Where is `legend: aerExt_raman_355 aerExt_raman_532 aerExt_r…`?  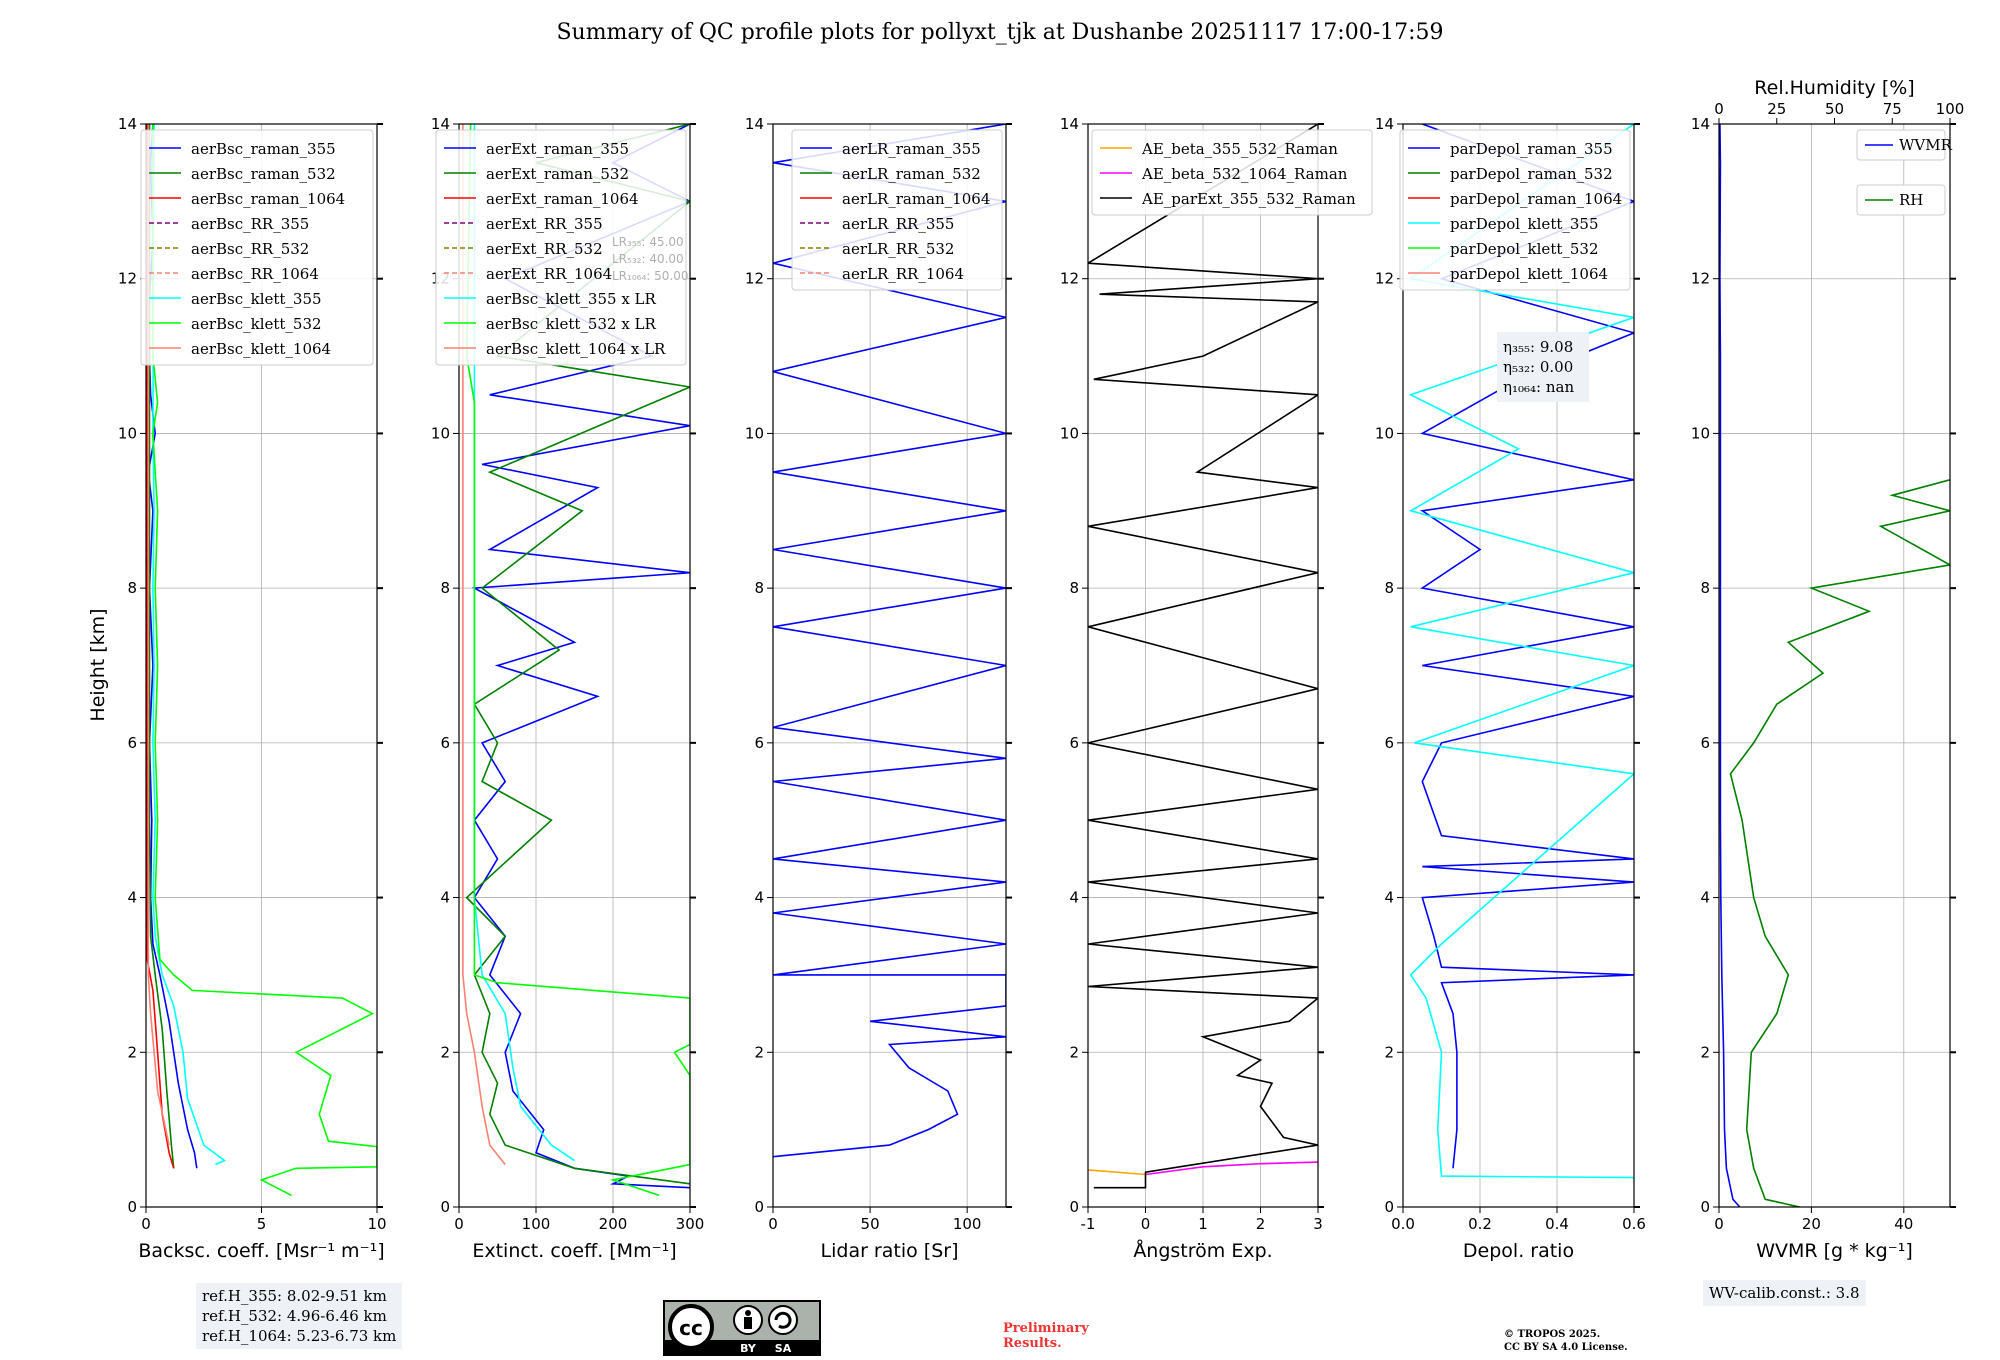
legend: aerExt_raman_355 aerExt_raman_532 aerExt_r… is located at coordinates (561, 247).